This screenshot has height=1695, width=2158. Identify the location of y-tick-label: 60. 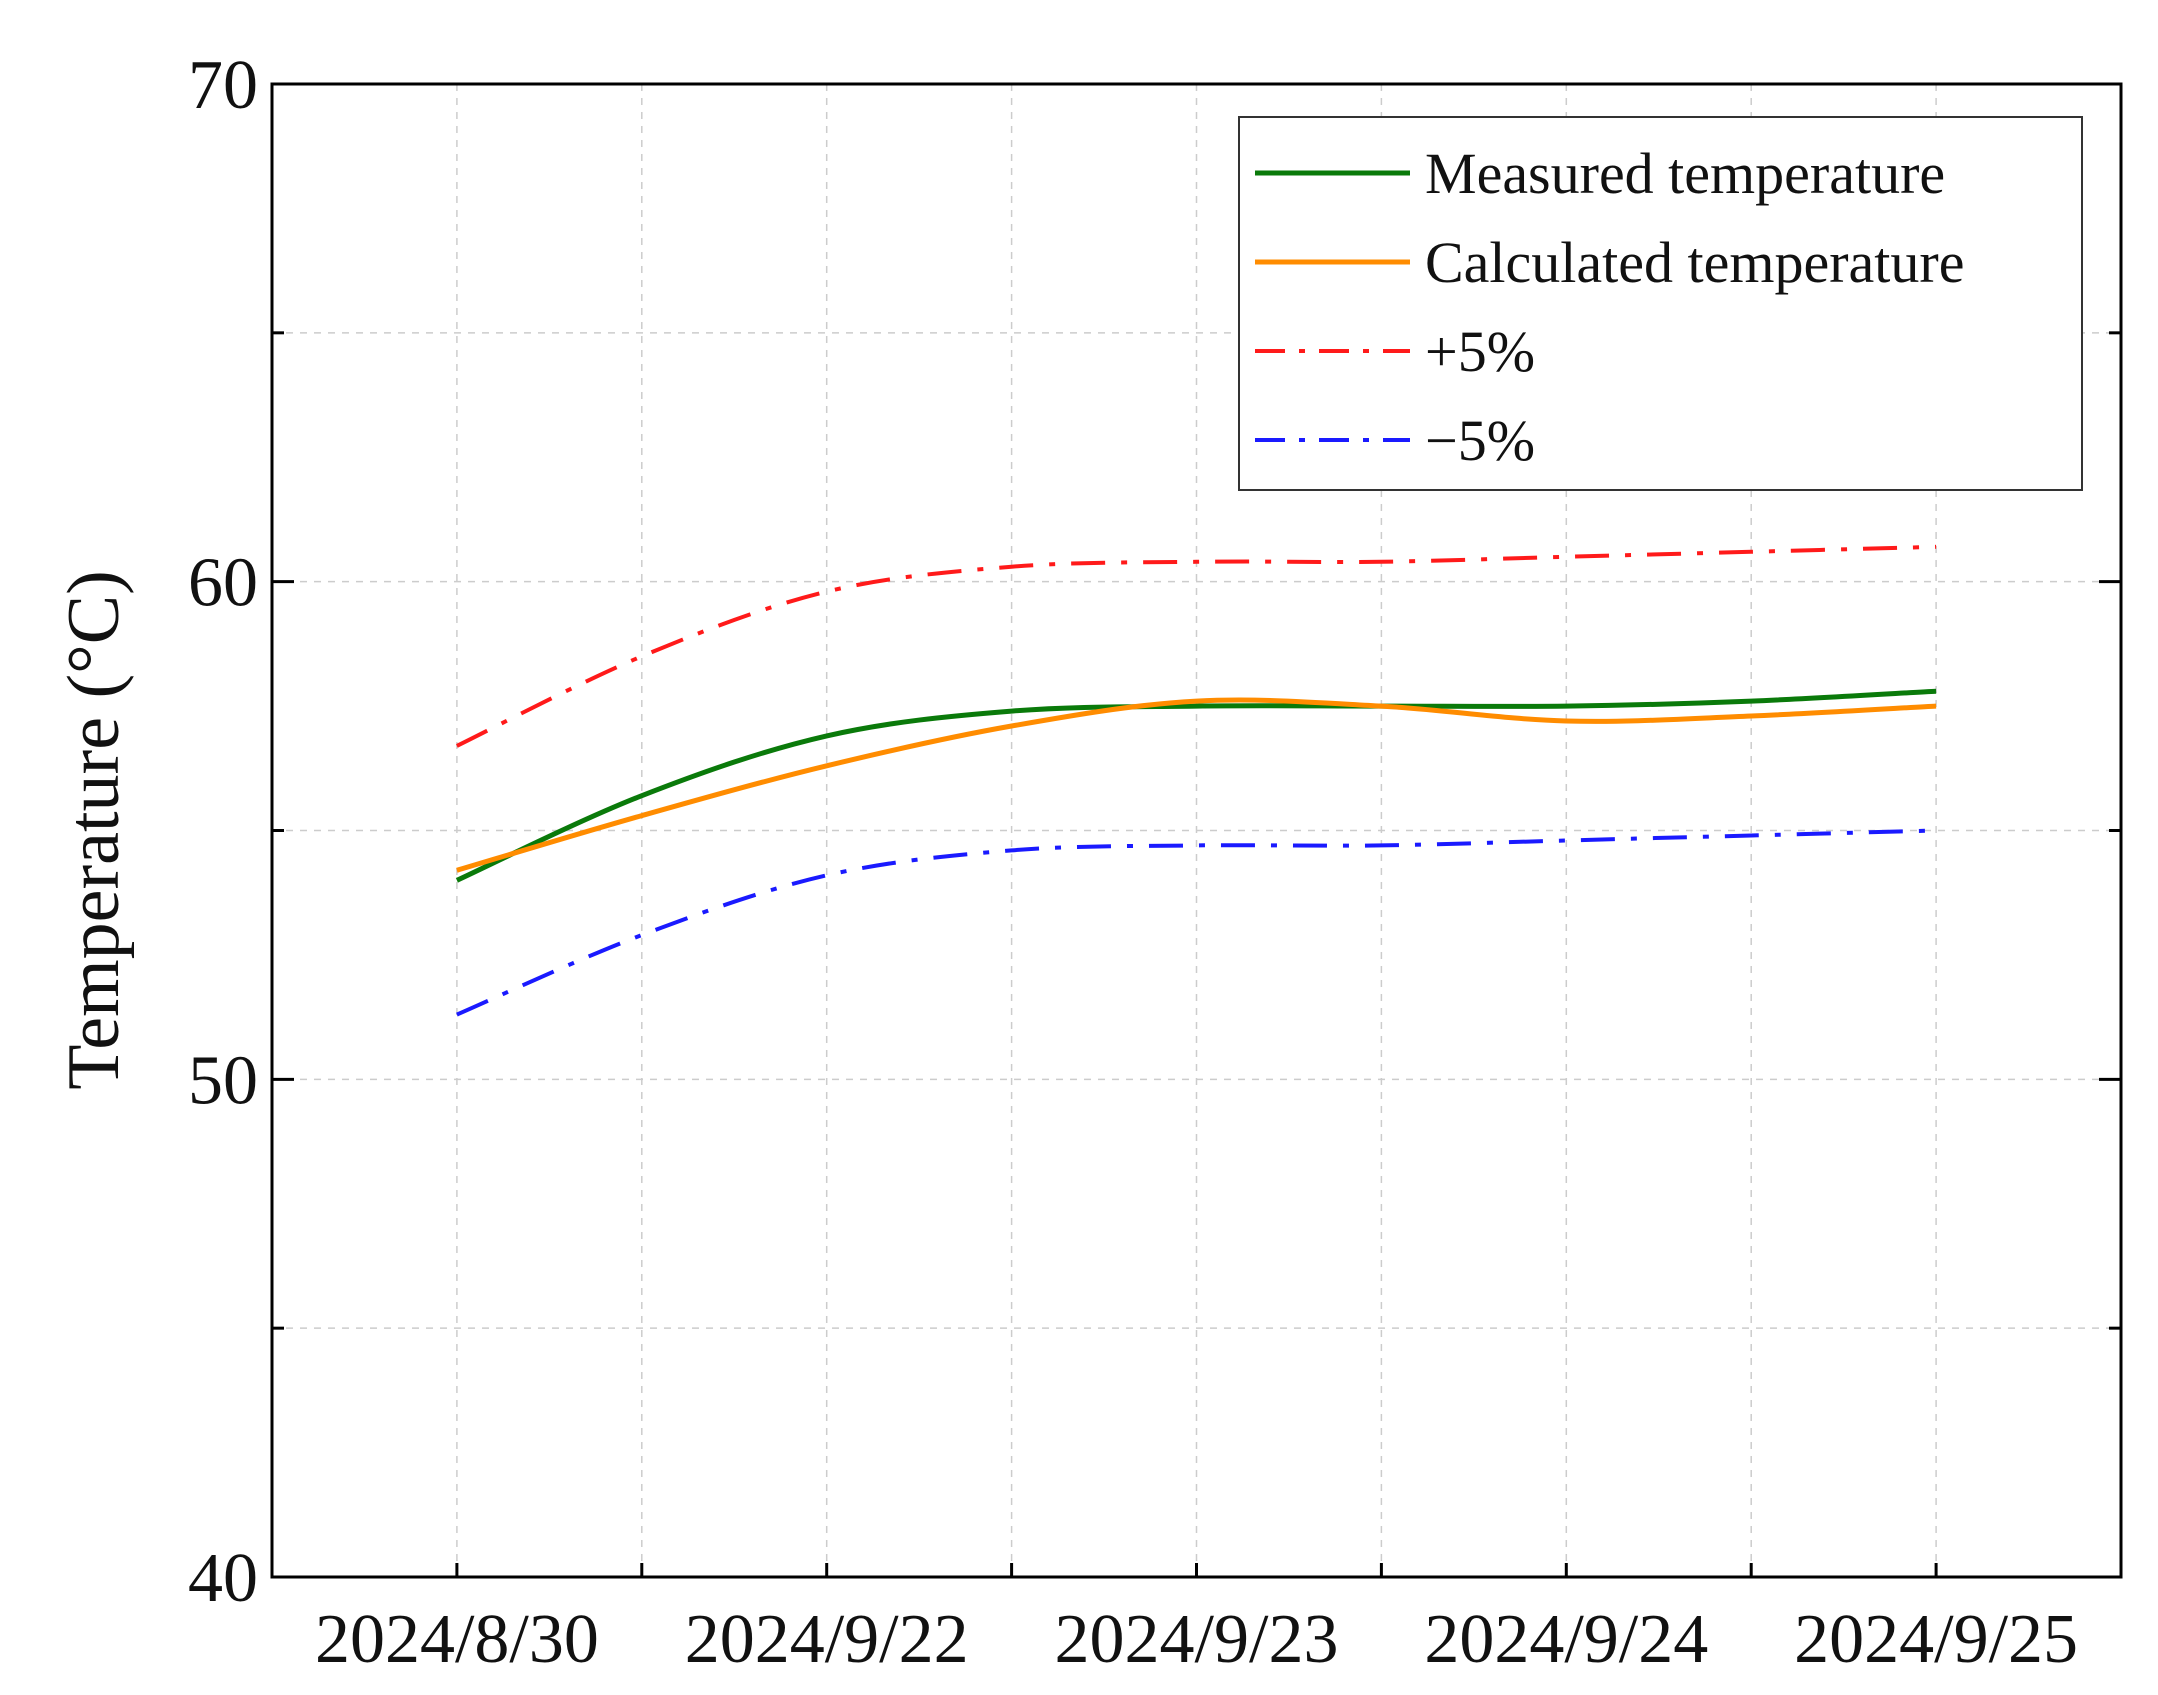
(223, 583).